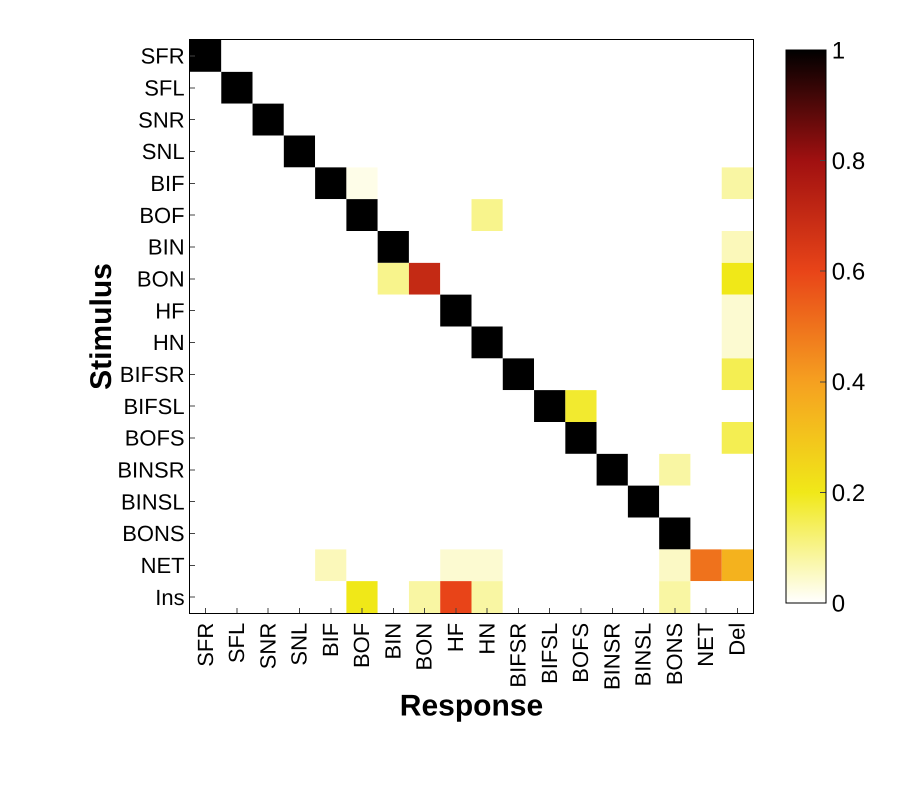 This screenshot has height=788, width=903. I want to click on color-bar-label: 0.4, so click(849, 382).